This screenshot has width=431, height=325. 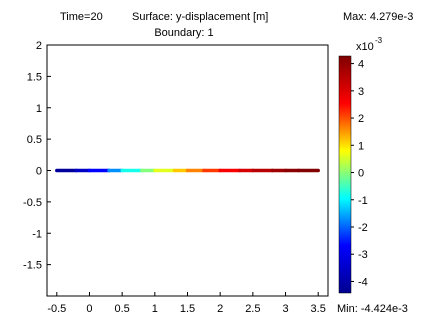 What do you see at coordinates (378, 17) in the screenshot?
I see `max-label: Max: 4.279e-3` at bounding box center [378, 17].